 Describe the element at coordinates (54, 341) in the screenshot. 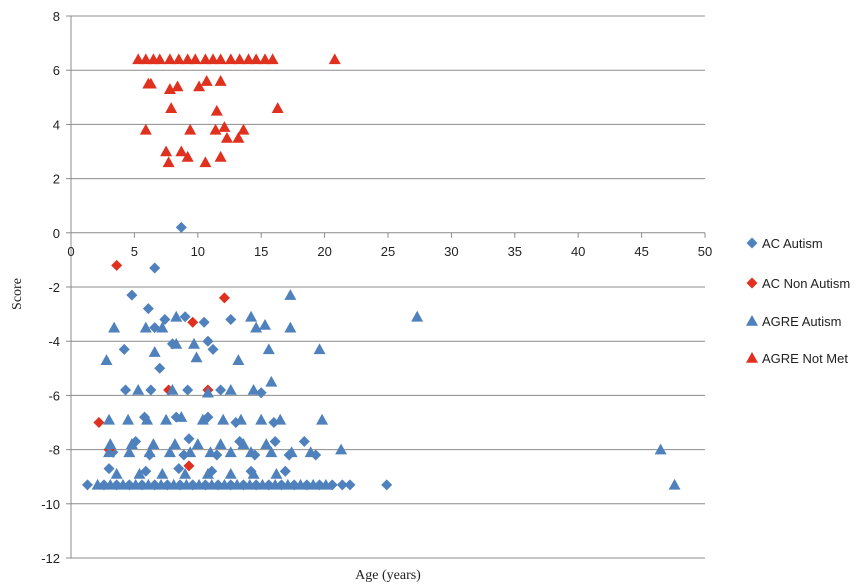

I see `y-tick-label: -4` at that location.